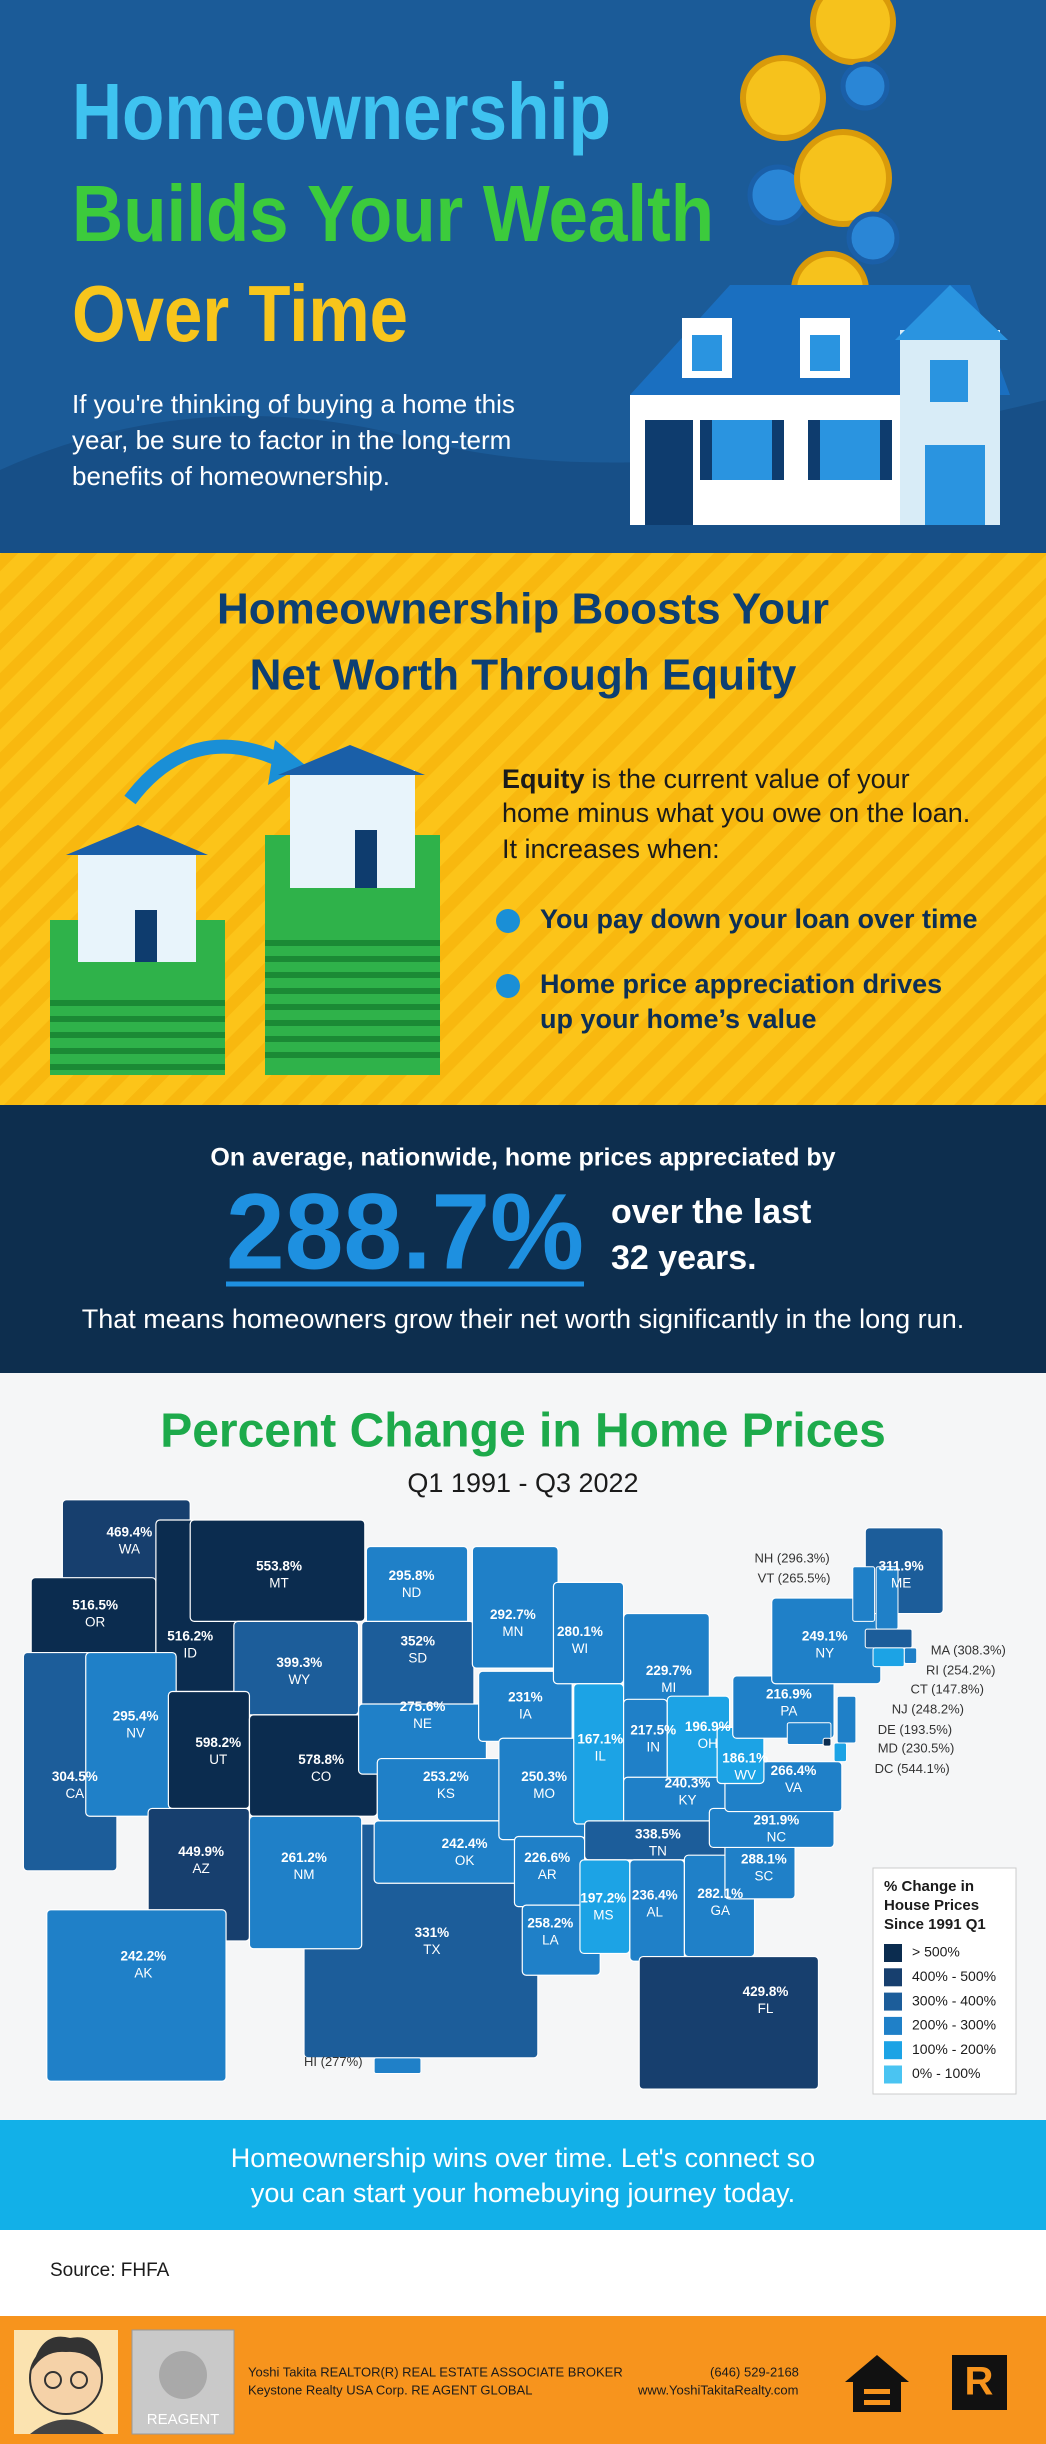 The width and height of the screenshot is (1046, 2444). What do you see at coordinates (721, 1910) in the screenshot?
I see `state-code: GA` at bounding box center [721, 1910].